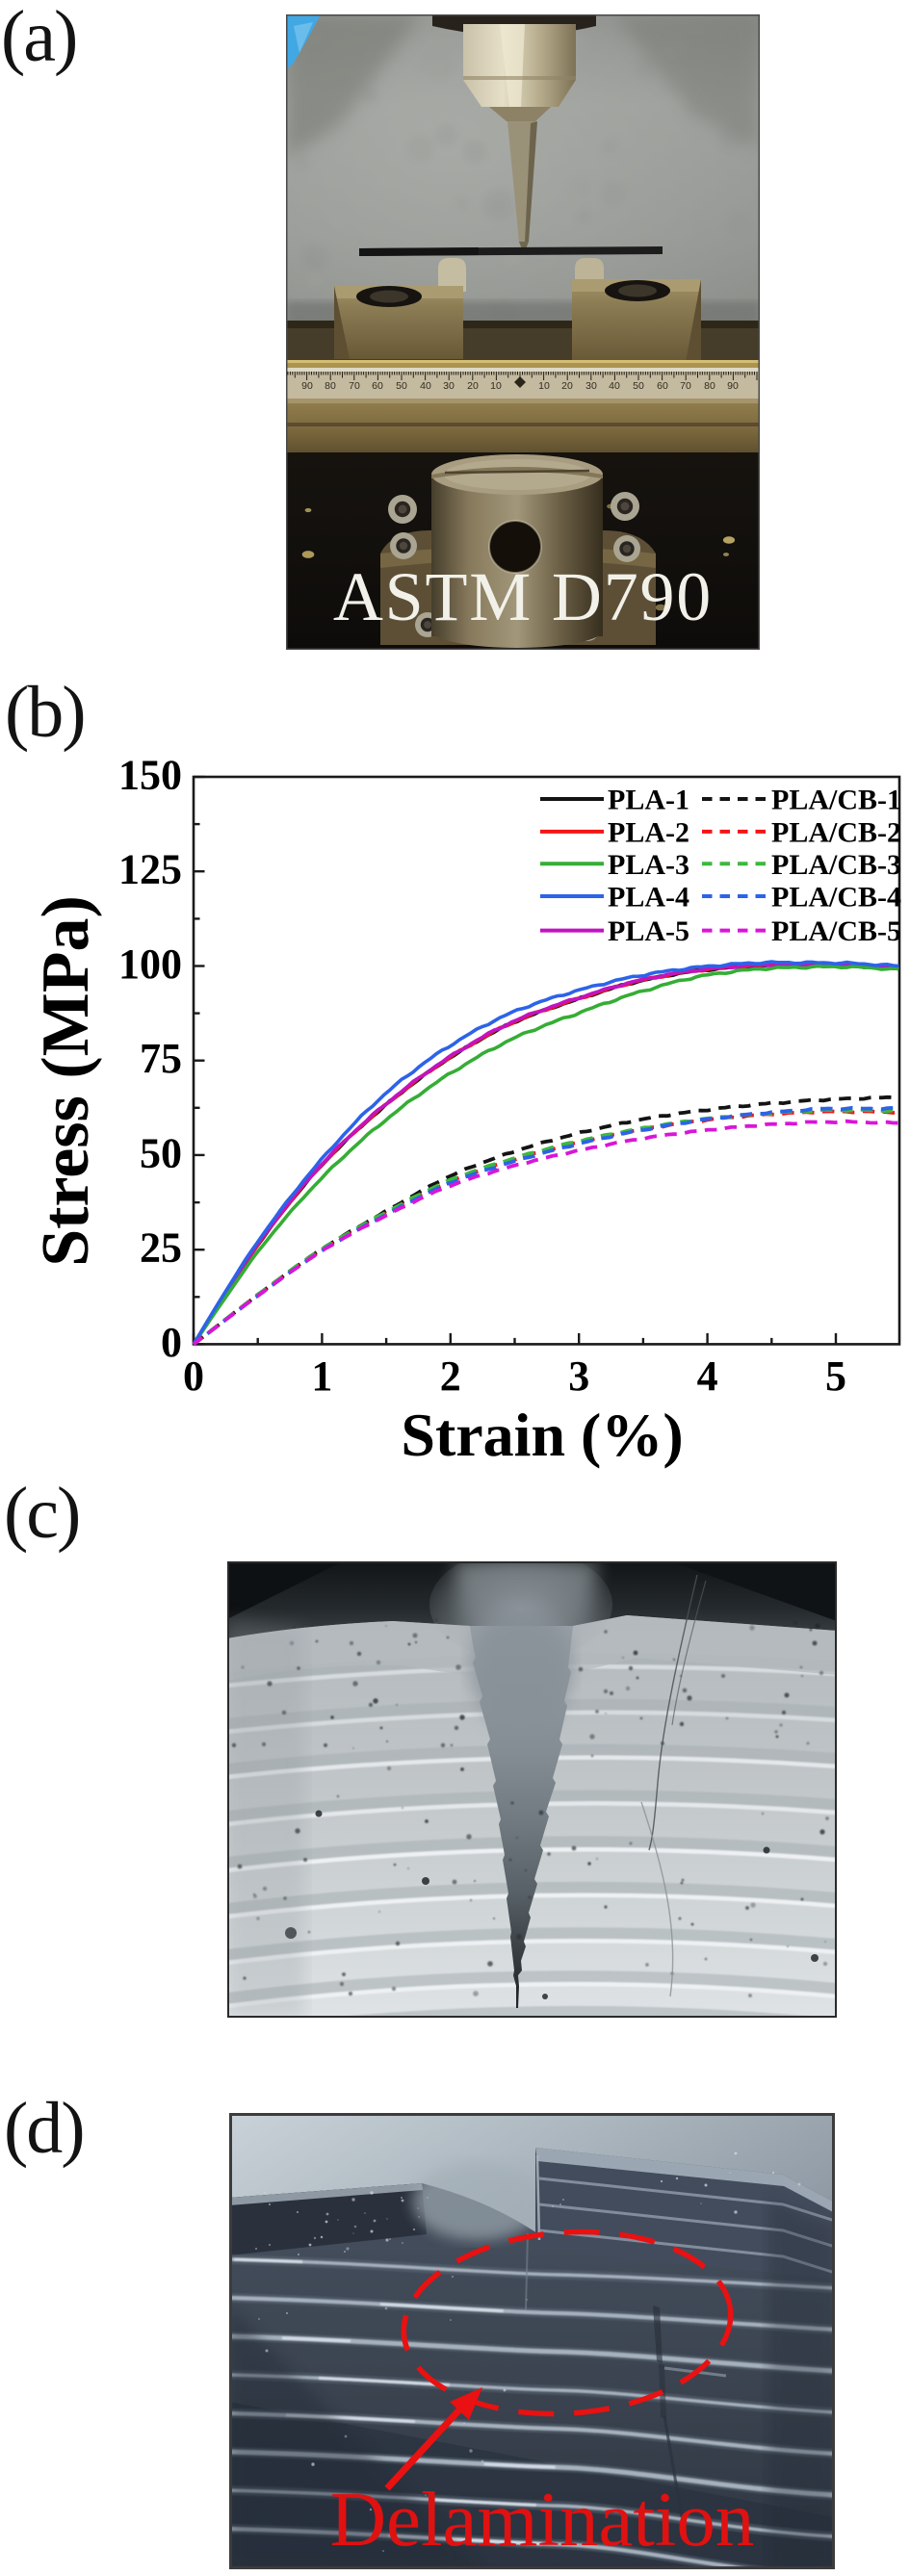 This screenshot has height=2576, width=910. Describe the element at coordinates (648, 898) in the screenshot. I see `svg-text: PLA-4` at that location.